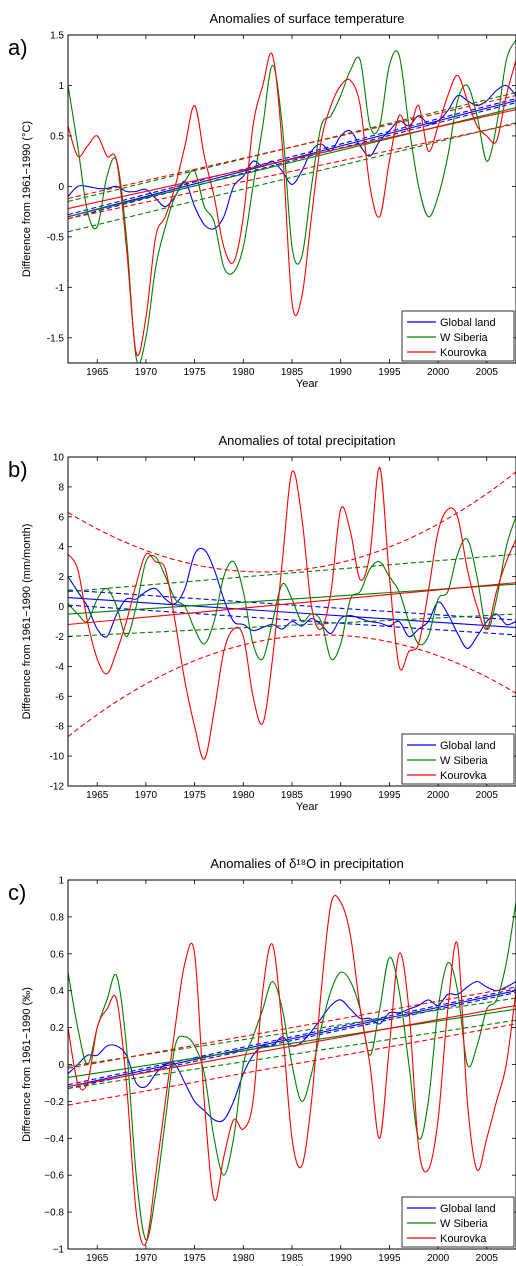 The image size is (516, 1266). Describe the element at coordinates (57, 136) in the screenshot. I see `y-tick-label: 0.5` at that location.